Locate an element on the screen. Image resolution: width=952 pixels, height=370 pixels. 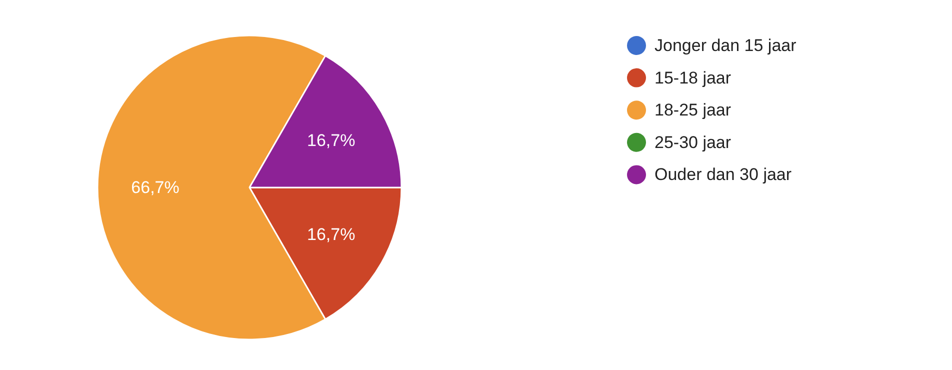
legend-label: Ouder dan 30 jaar is located at coordinates (723, 174).